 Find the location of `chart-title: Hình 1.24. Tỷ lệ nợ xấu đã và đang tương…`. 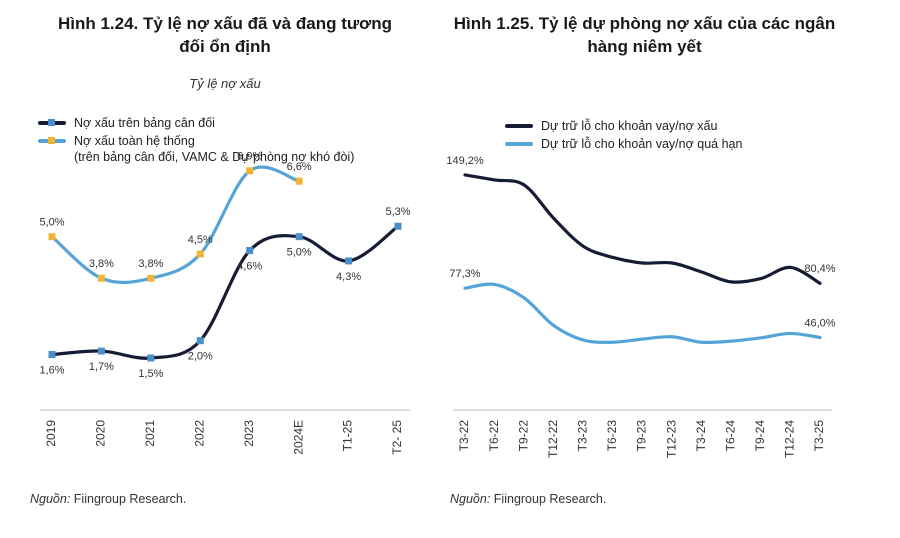

chart-title: Hình 1.24. Tỷ lệ nợ xấu đã và đang tương… is located at coordinates (225, 35).